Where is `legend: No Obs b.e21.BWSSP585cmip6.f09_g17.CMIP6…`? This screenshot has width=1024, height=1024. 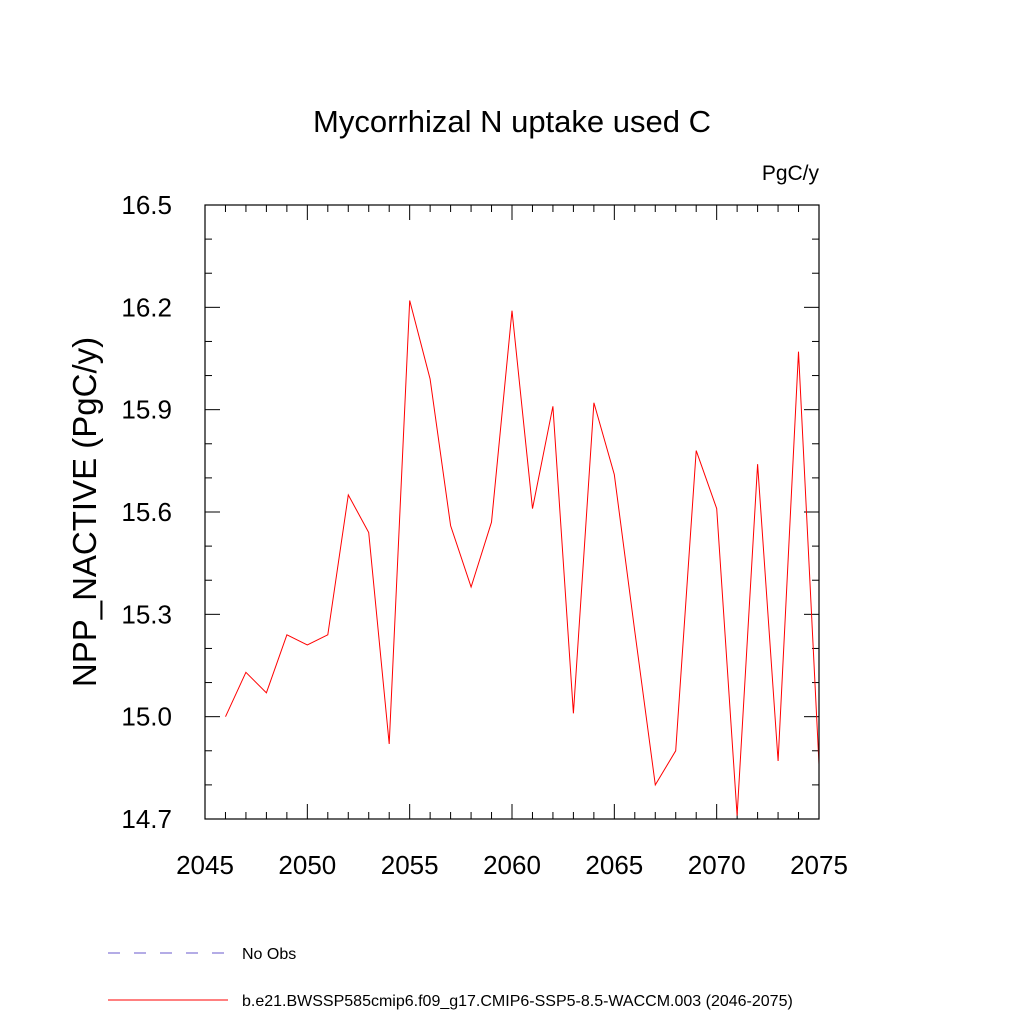 legend: No Obs b.e21.BWSSP585cmip6.f09_g17.CMIP6… is located at coordinates (450, 978).